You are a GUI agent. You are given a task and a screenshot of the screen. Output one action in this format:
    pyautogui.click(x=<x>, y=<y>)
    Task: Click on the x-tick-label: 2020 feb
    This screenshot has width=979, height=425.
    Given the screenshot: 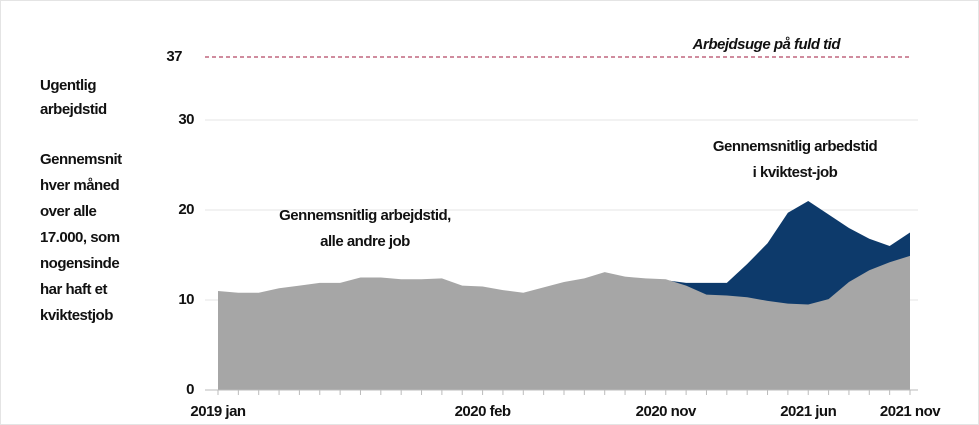 What is the action you would take?
    pyautogui.click(x=483, y=411)
    